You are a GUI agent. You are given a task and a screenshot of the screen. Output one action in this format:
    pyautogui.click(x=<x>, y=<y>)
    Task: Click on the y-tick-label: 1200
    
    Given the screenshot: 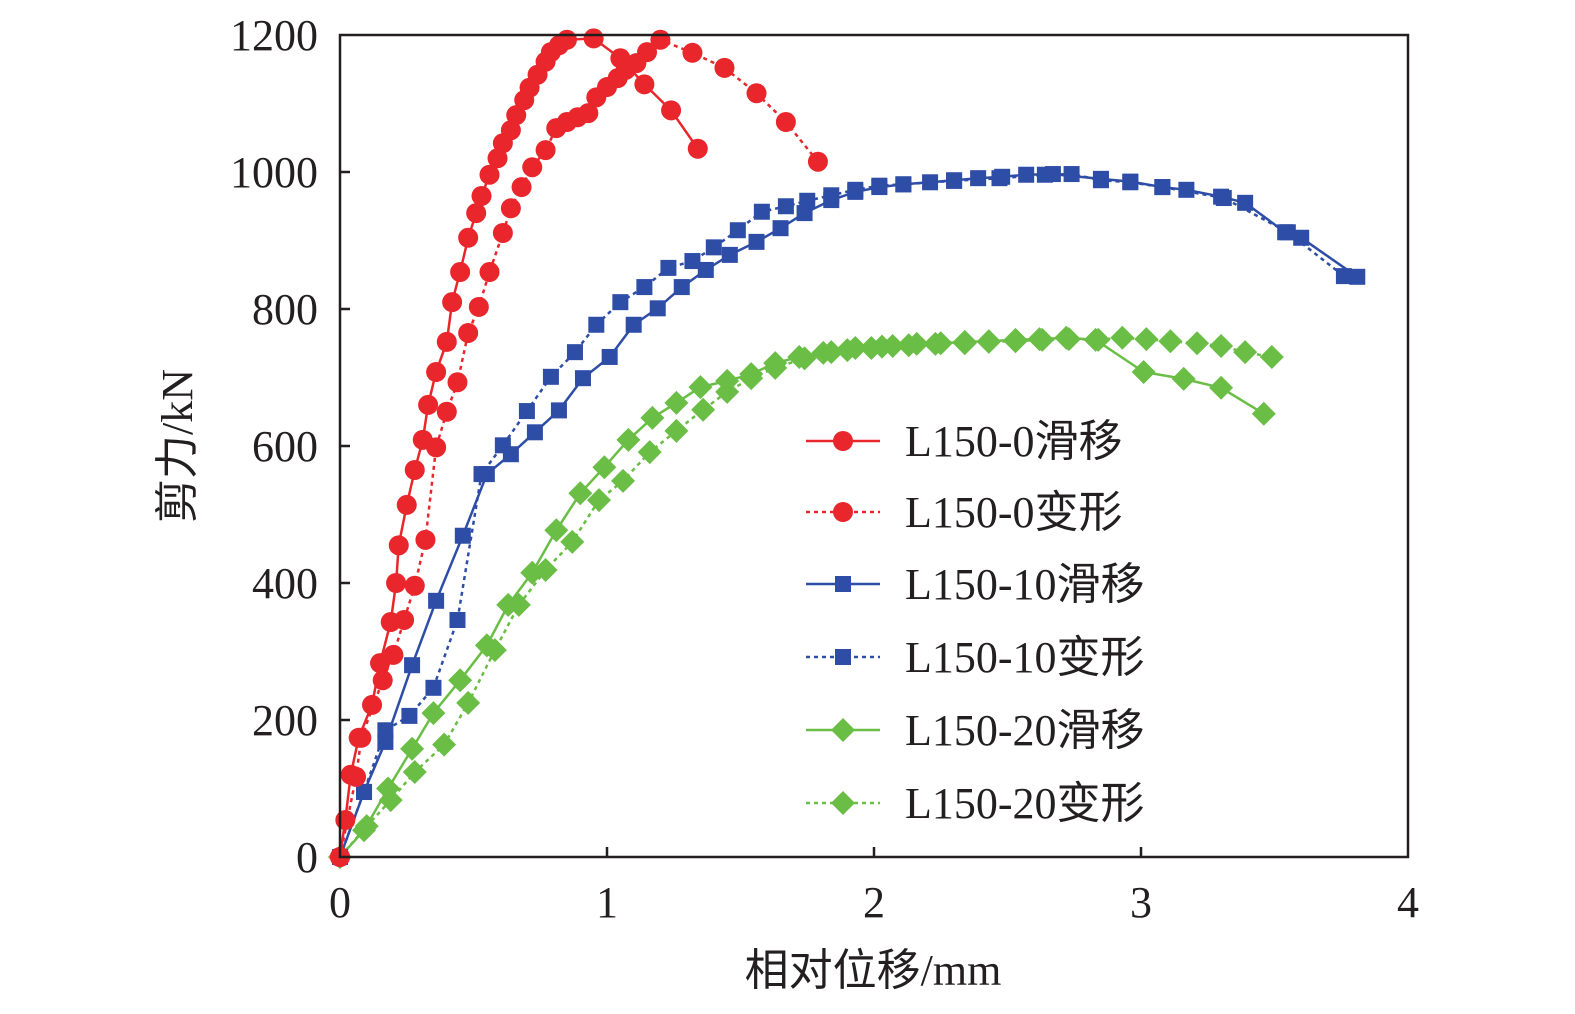 What is the action you would take?
    pyautogui.click(x=274, y=35)
    